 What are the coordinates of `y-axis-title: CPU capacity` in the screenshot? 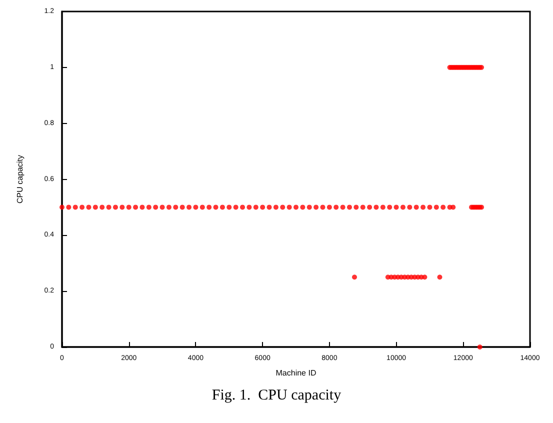 It's located at (20, 179).